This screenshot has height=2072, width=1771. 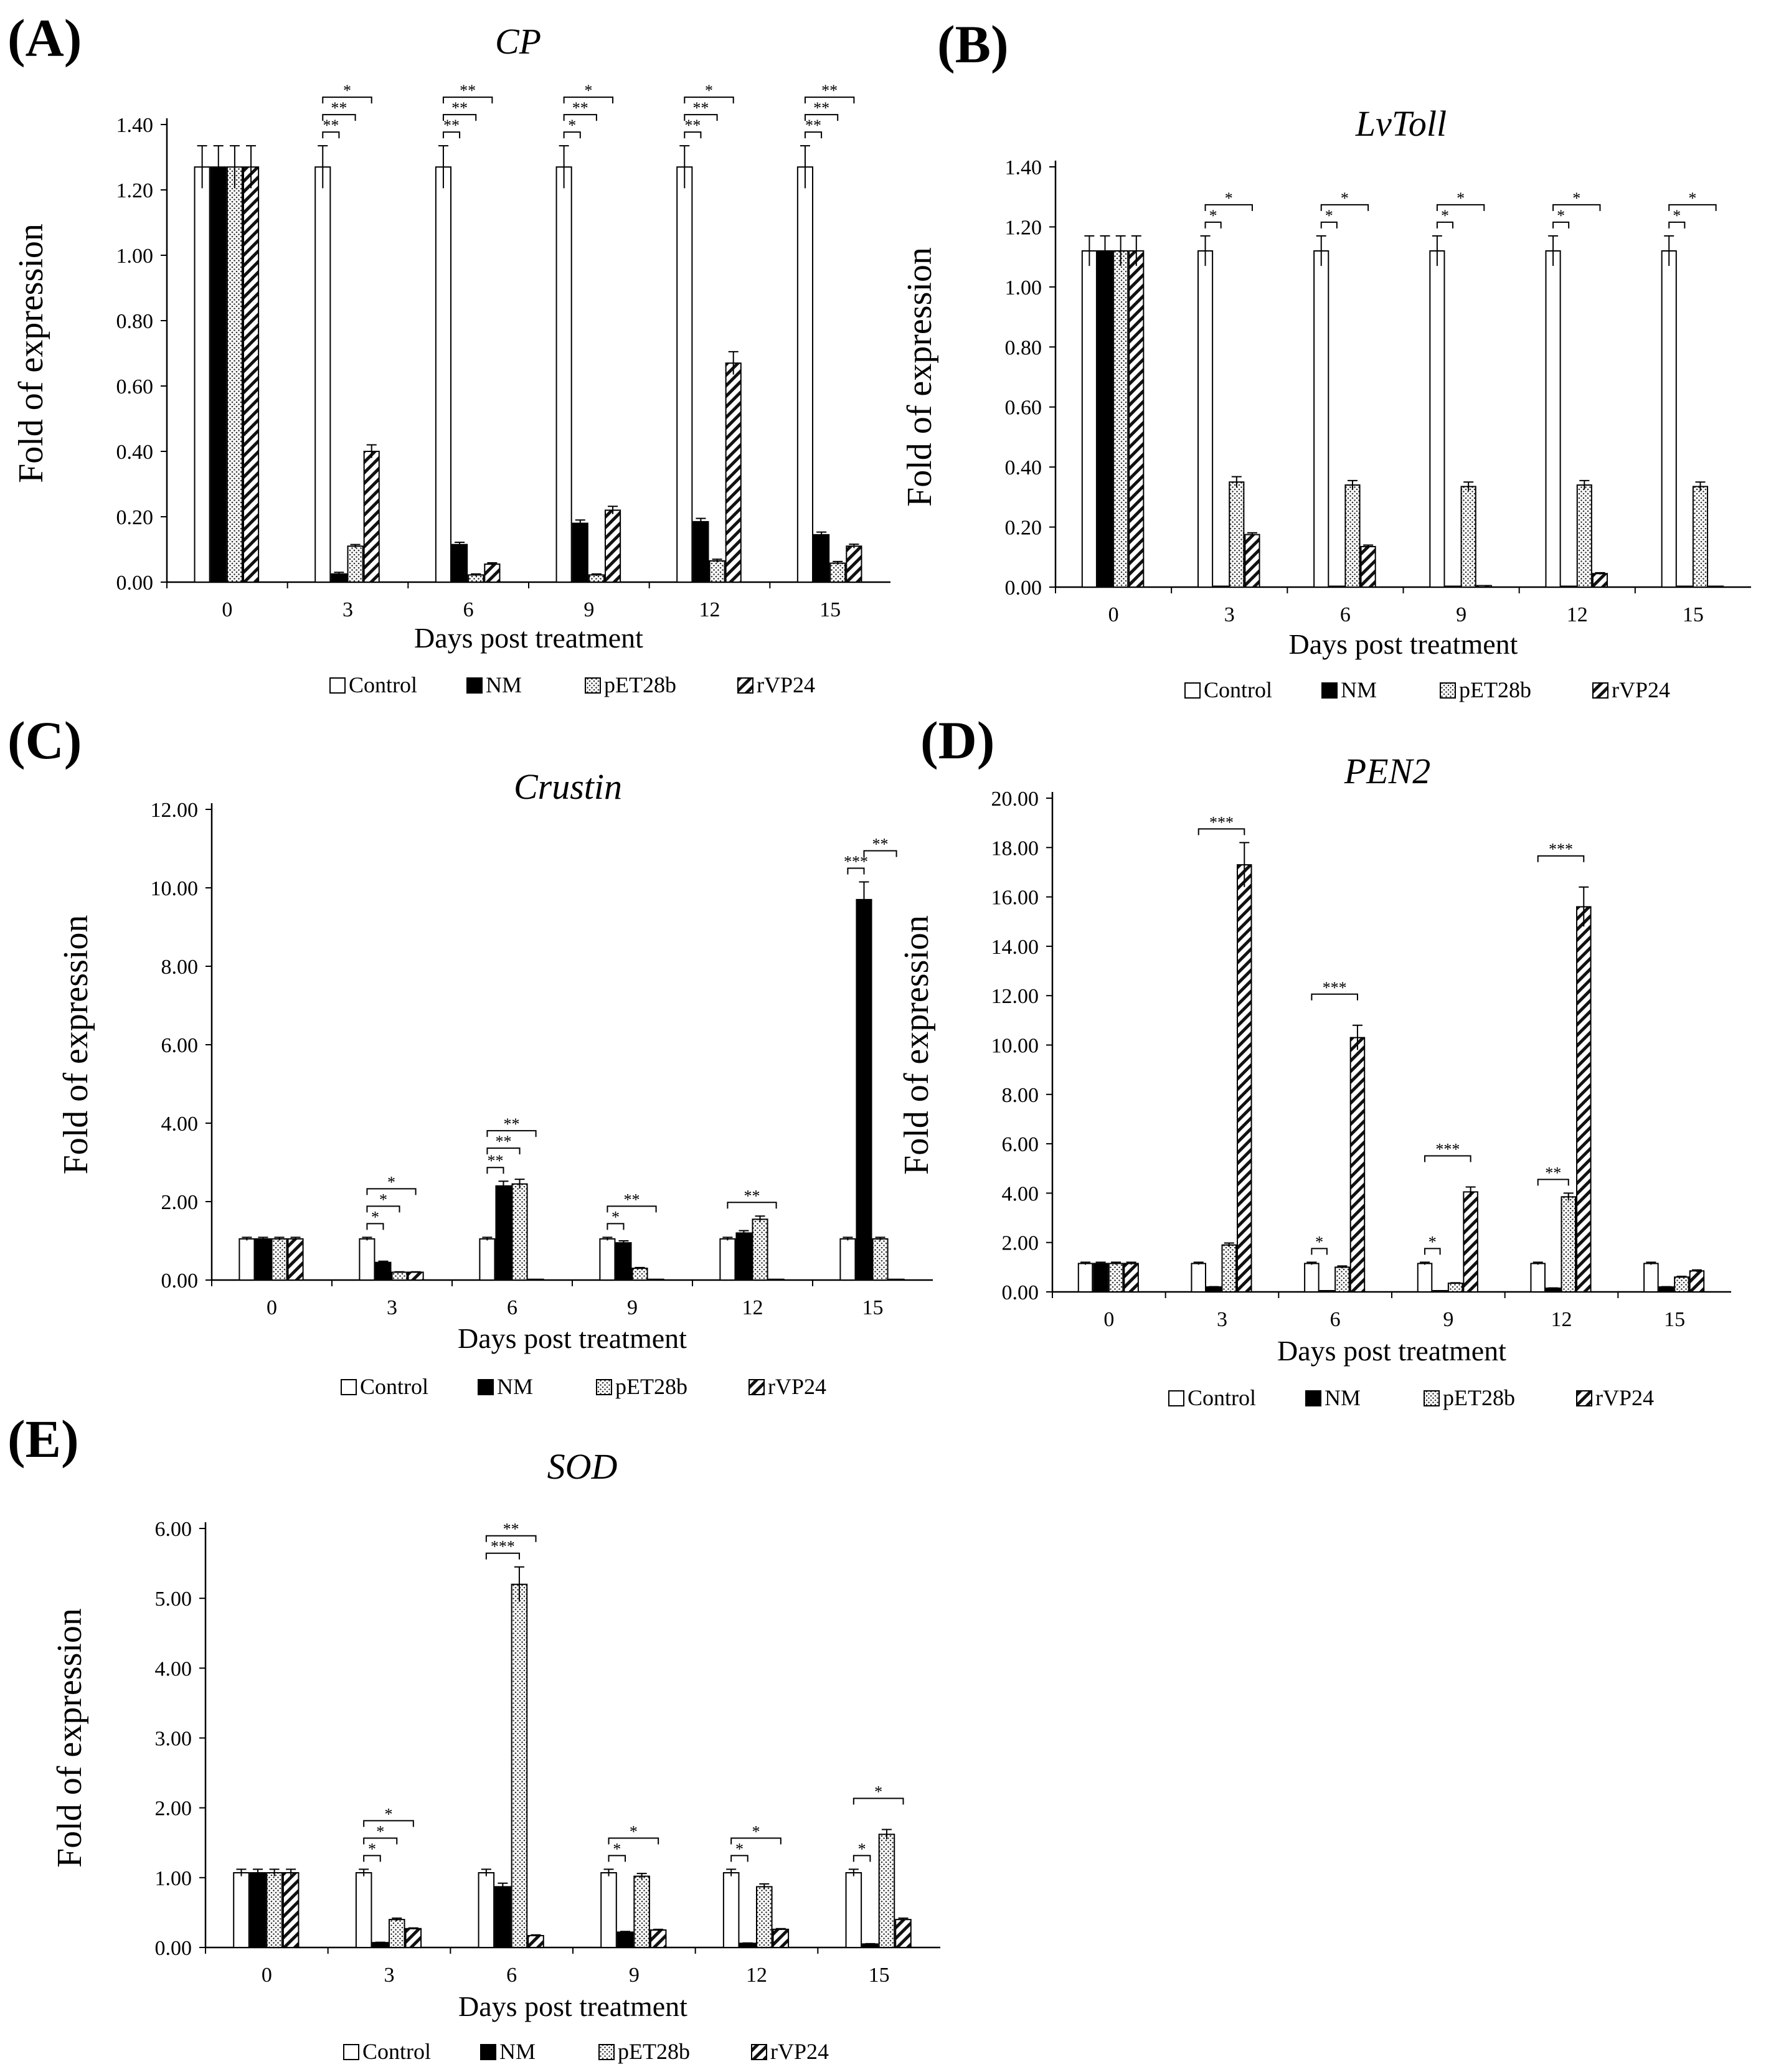 What do you see at coordinates (389, 1975) in the screenshot?
I see `x-tick-label: 3` at bounding box center [389, 1975].